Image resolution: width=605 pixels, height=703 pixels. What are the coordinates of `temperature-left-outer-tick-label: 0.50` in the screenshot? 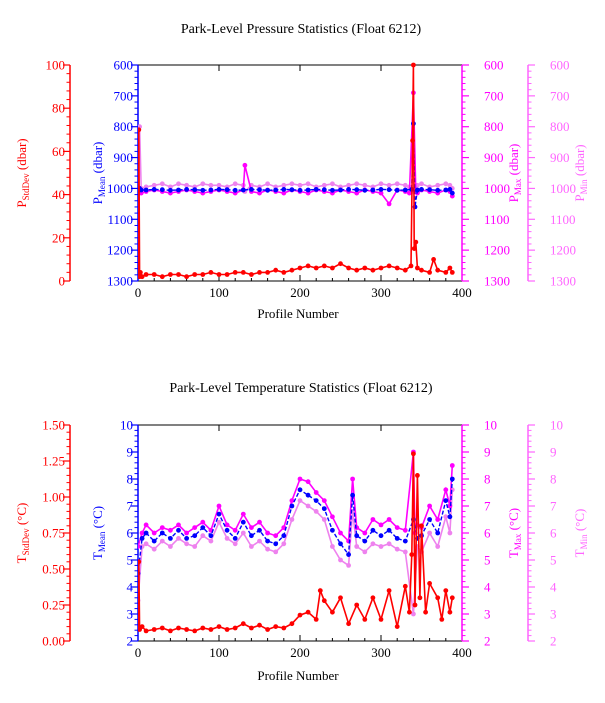 It's located at (53, 569).